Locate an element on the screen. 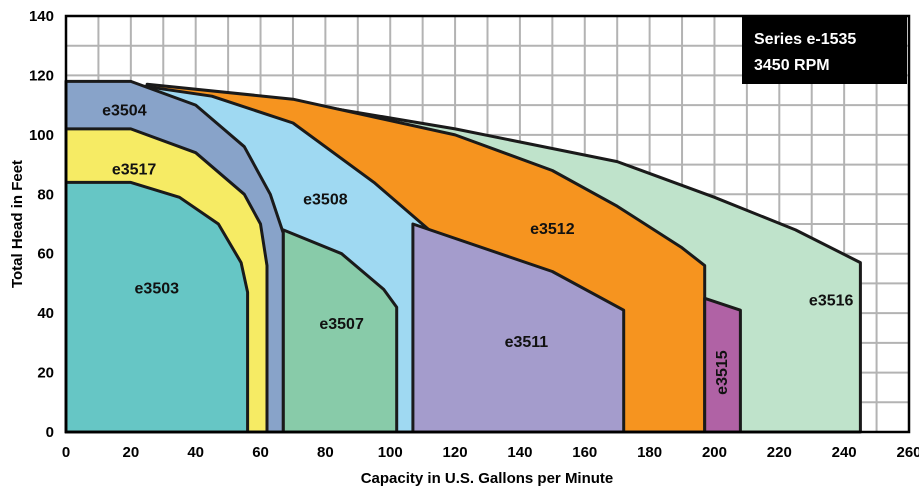 This screenshot has height=491, width=919. y-tick-label: 120 is located at coordinates (41, 75).